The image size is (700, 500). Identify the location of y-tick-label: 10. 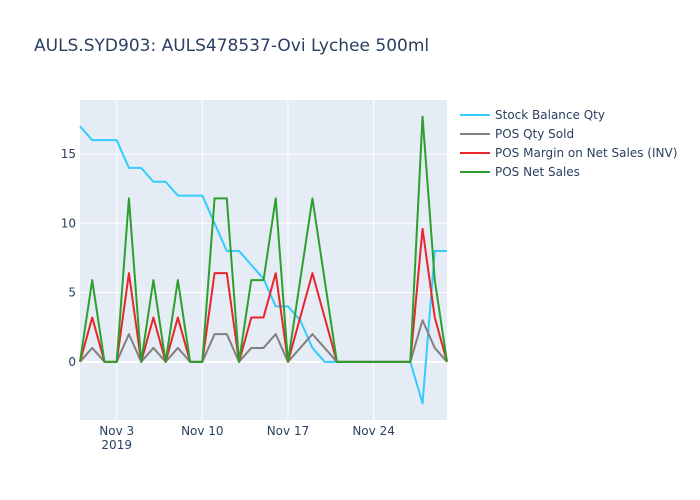
(68, 223).